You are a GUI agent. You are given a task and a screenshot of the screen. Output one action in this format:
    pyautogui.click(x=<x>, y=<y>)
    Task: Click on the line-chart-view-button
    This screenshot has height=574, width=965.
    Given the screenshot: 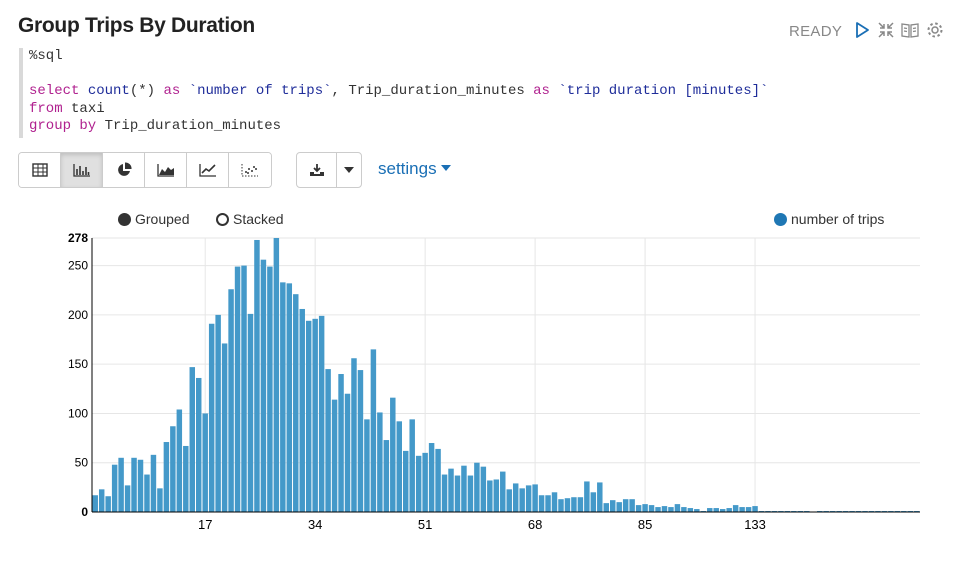 What is the action you would take?
    pyautogui.click(x=208, y=170)
    